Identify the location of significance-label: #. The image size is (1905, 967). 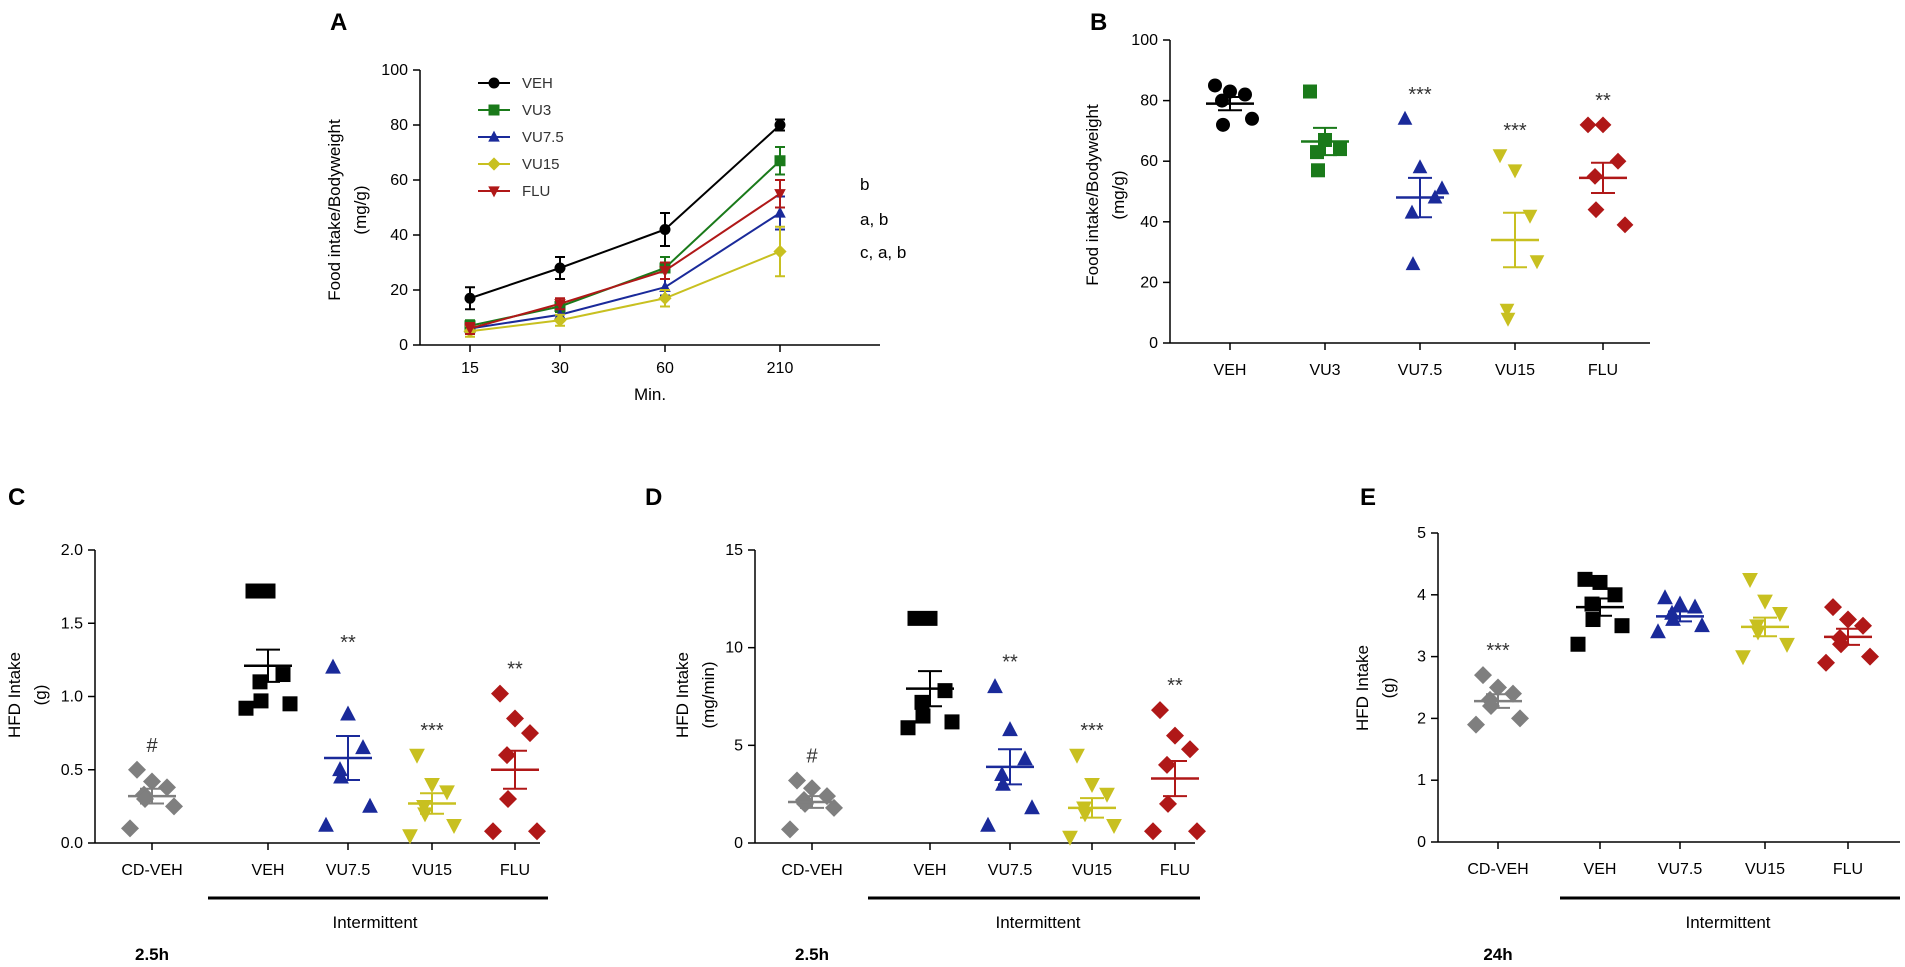
(812, 756).